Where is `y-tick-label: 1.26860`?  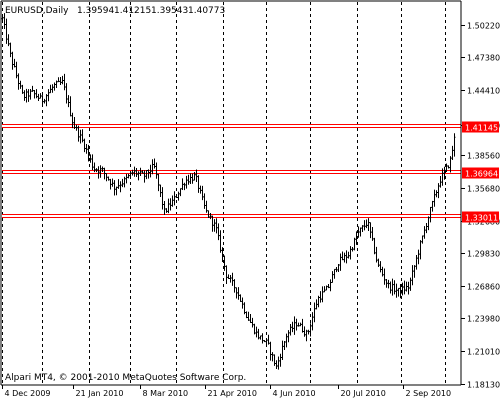 y-tick-label: 1.26860 is located at coordinates (483, 287).